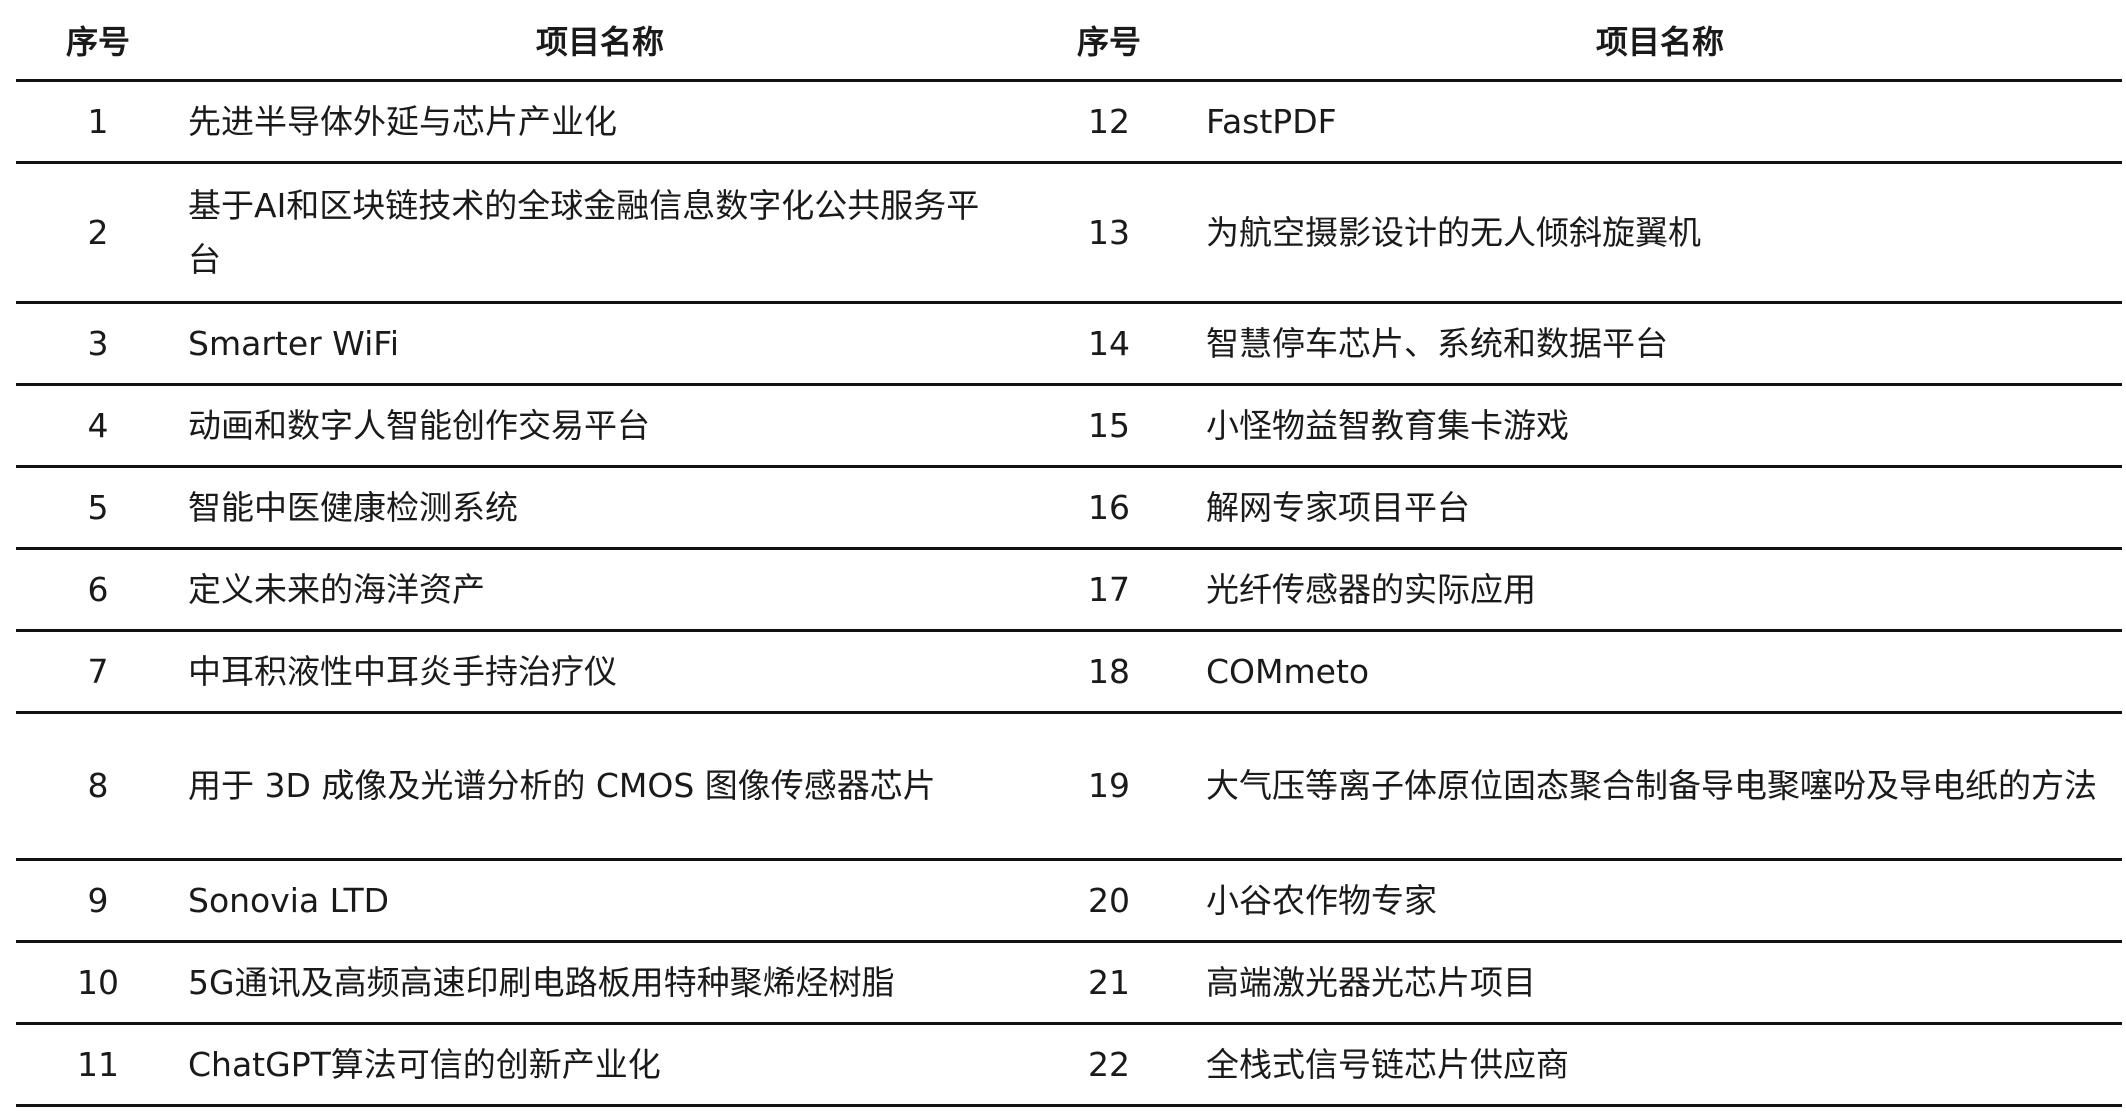 The width and height of the screenshot is (2126, 1119). What do you see at coordinates (1109, 122) in the screenshot?
I see `seq-cell-right: 12` at bounding box center [1109, 122].